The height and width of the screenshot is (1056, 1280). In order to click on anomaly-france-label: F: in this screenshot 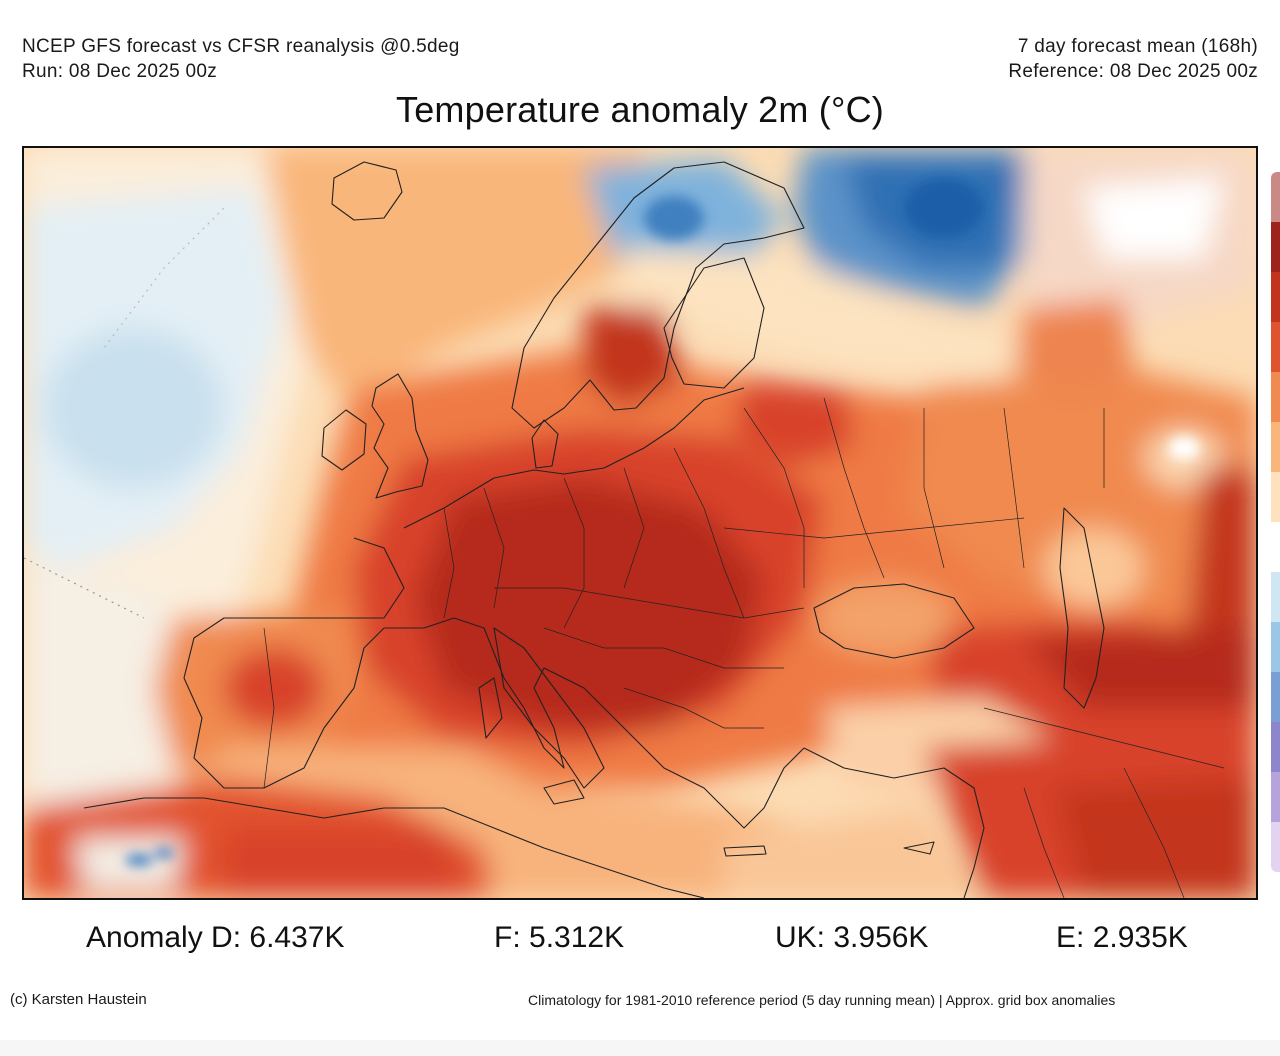, I will do `click(507, 937)`.